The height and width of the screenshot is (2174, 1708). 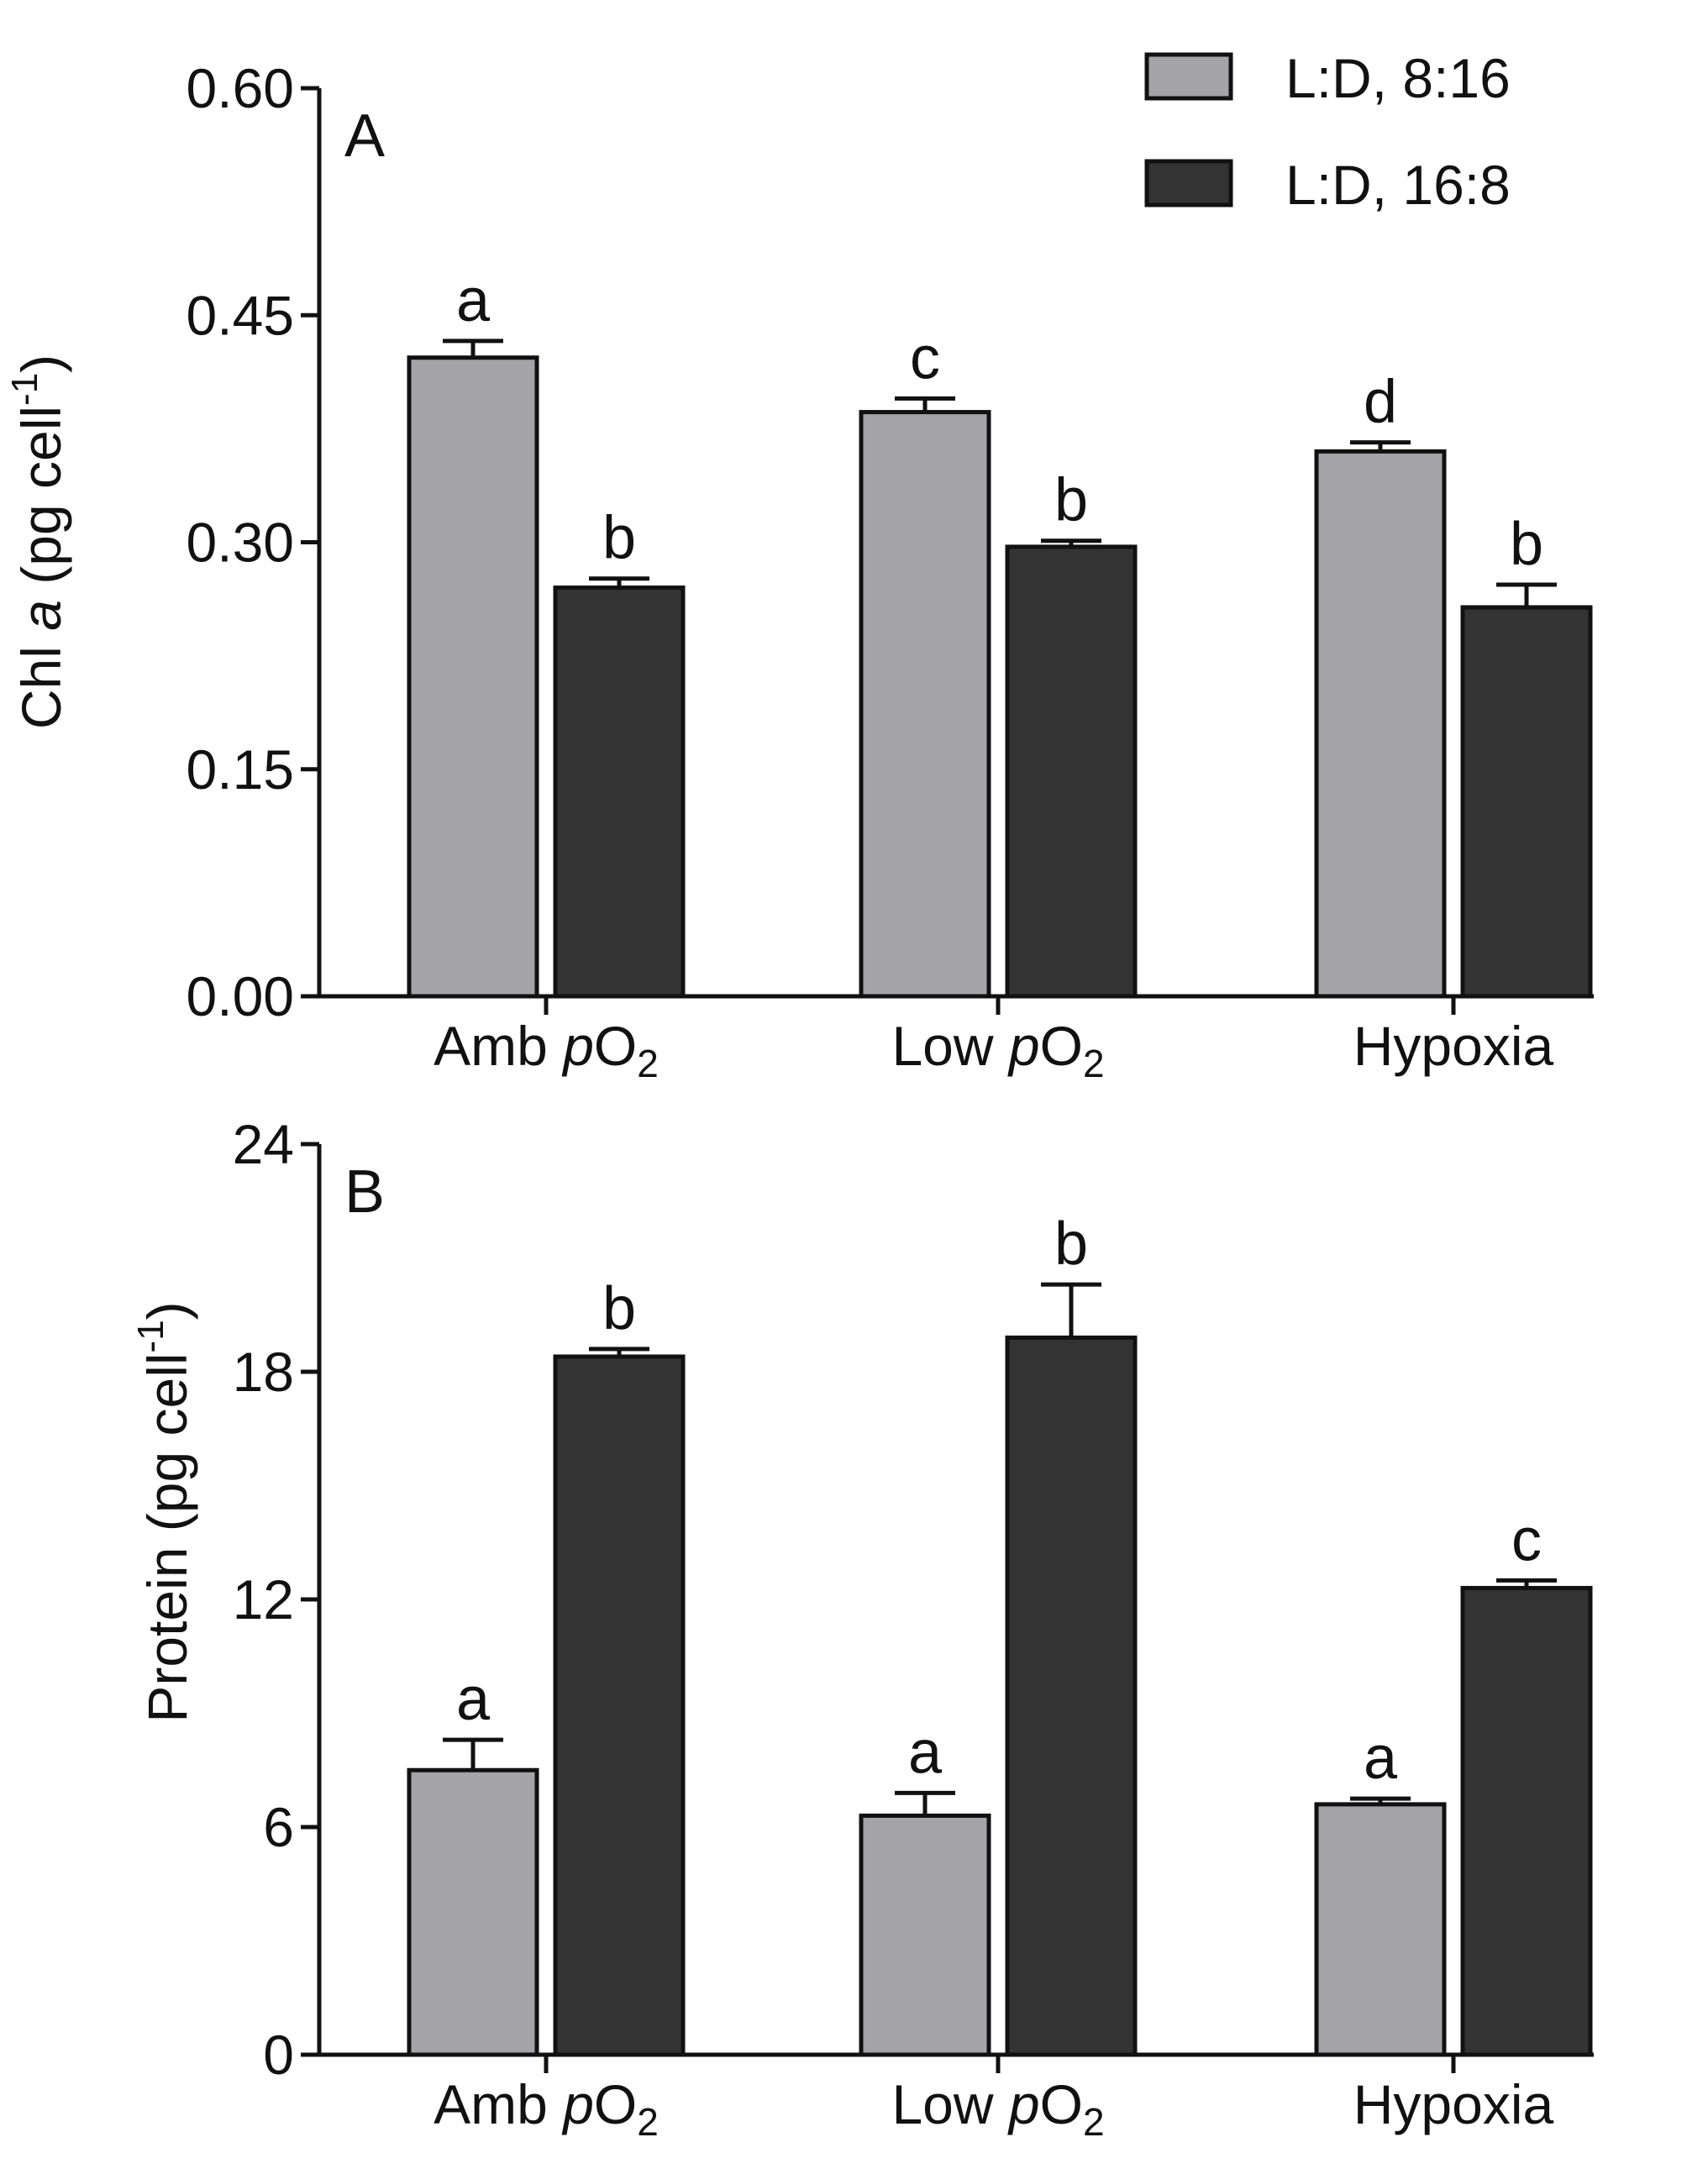 I want to click on panel-letter: B, so click(x=364, y=1192).